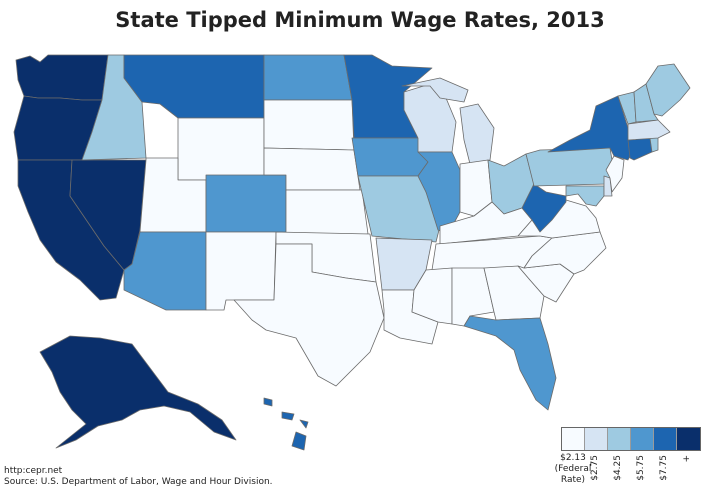 Image resolution: width=720 pixels, height=494 pixels. Describe the element at coordinates (668, 90) in the screenshot. I see `state-ME` at that location.